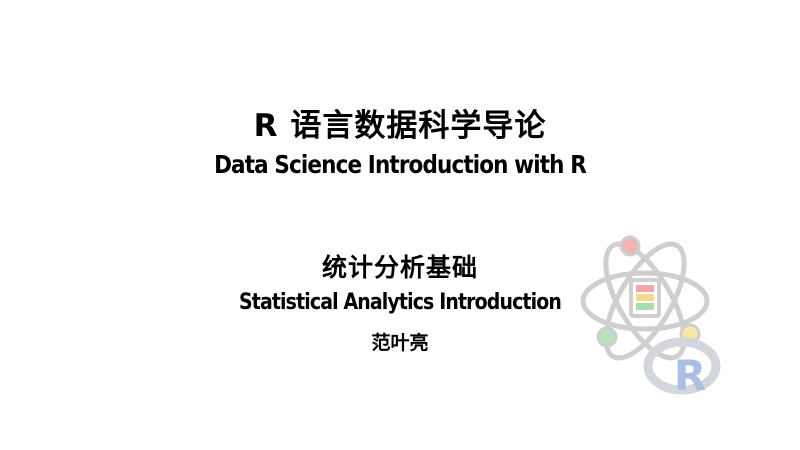 The height and width of the screenshot is (450, 800). I want to click on r-logo-ring, so click(682, 366).